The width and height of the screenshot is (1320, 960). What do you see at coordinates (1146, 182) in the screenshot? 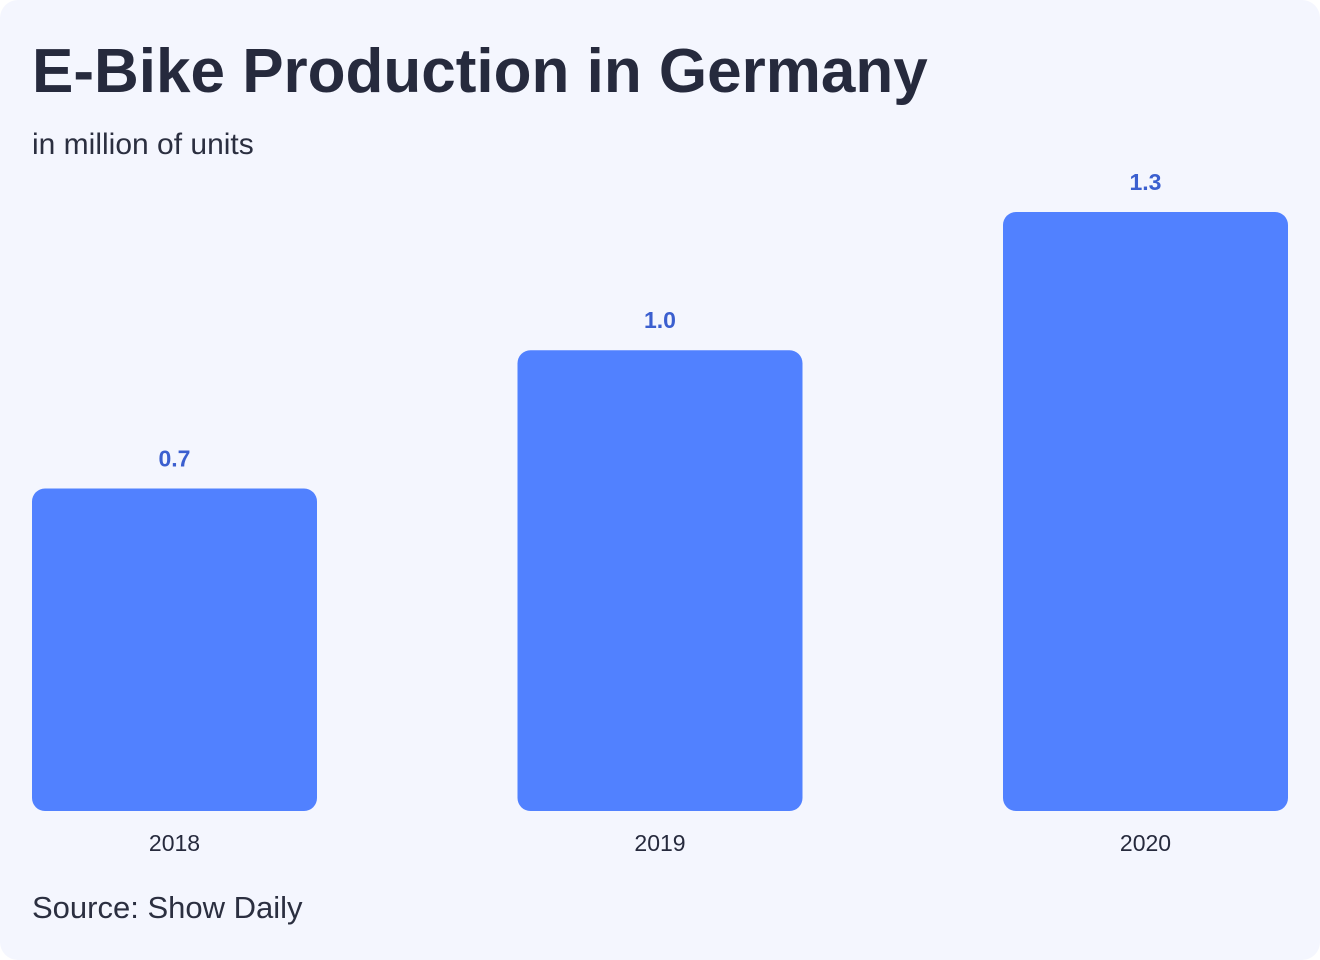
I see `value-label-2020: 1.3` at bounding box center [1146, 182].